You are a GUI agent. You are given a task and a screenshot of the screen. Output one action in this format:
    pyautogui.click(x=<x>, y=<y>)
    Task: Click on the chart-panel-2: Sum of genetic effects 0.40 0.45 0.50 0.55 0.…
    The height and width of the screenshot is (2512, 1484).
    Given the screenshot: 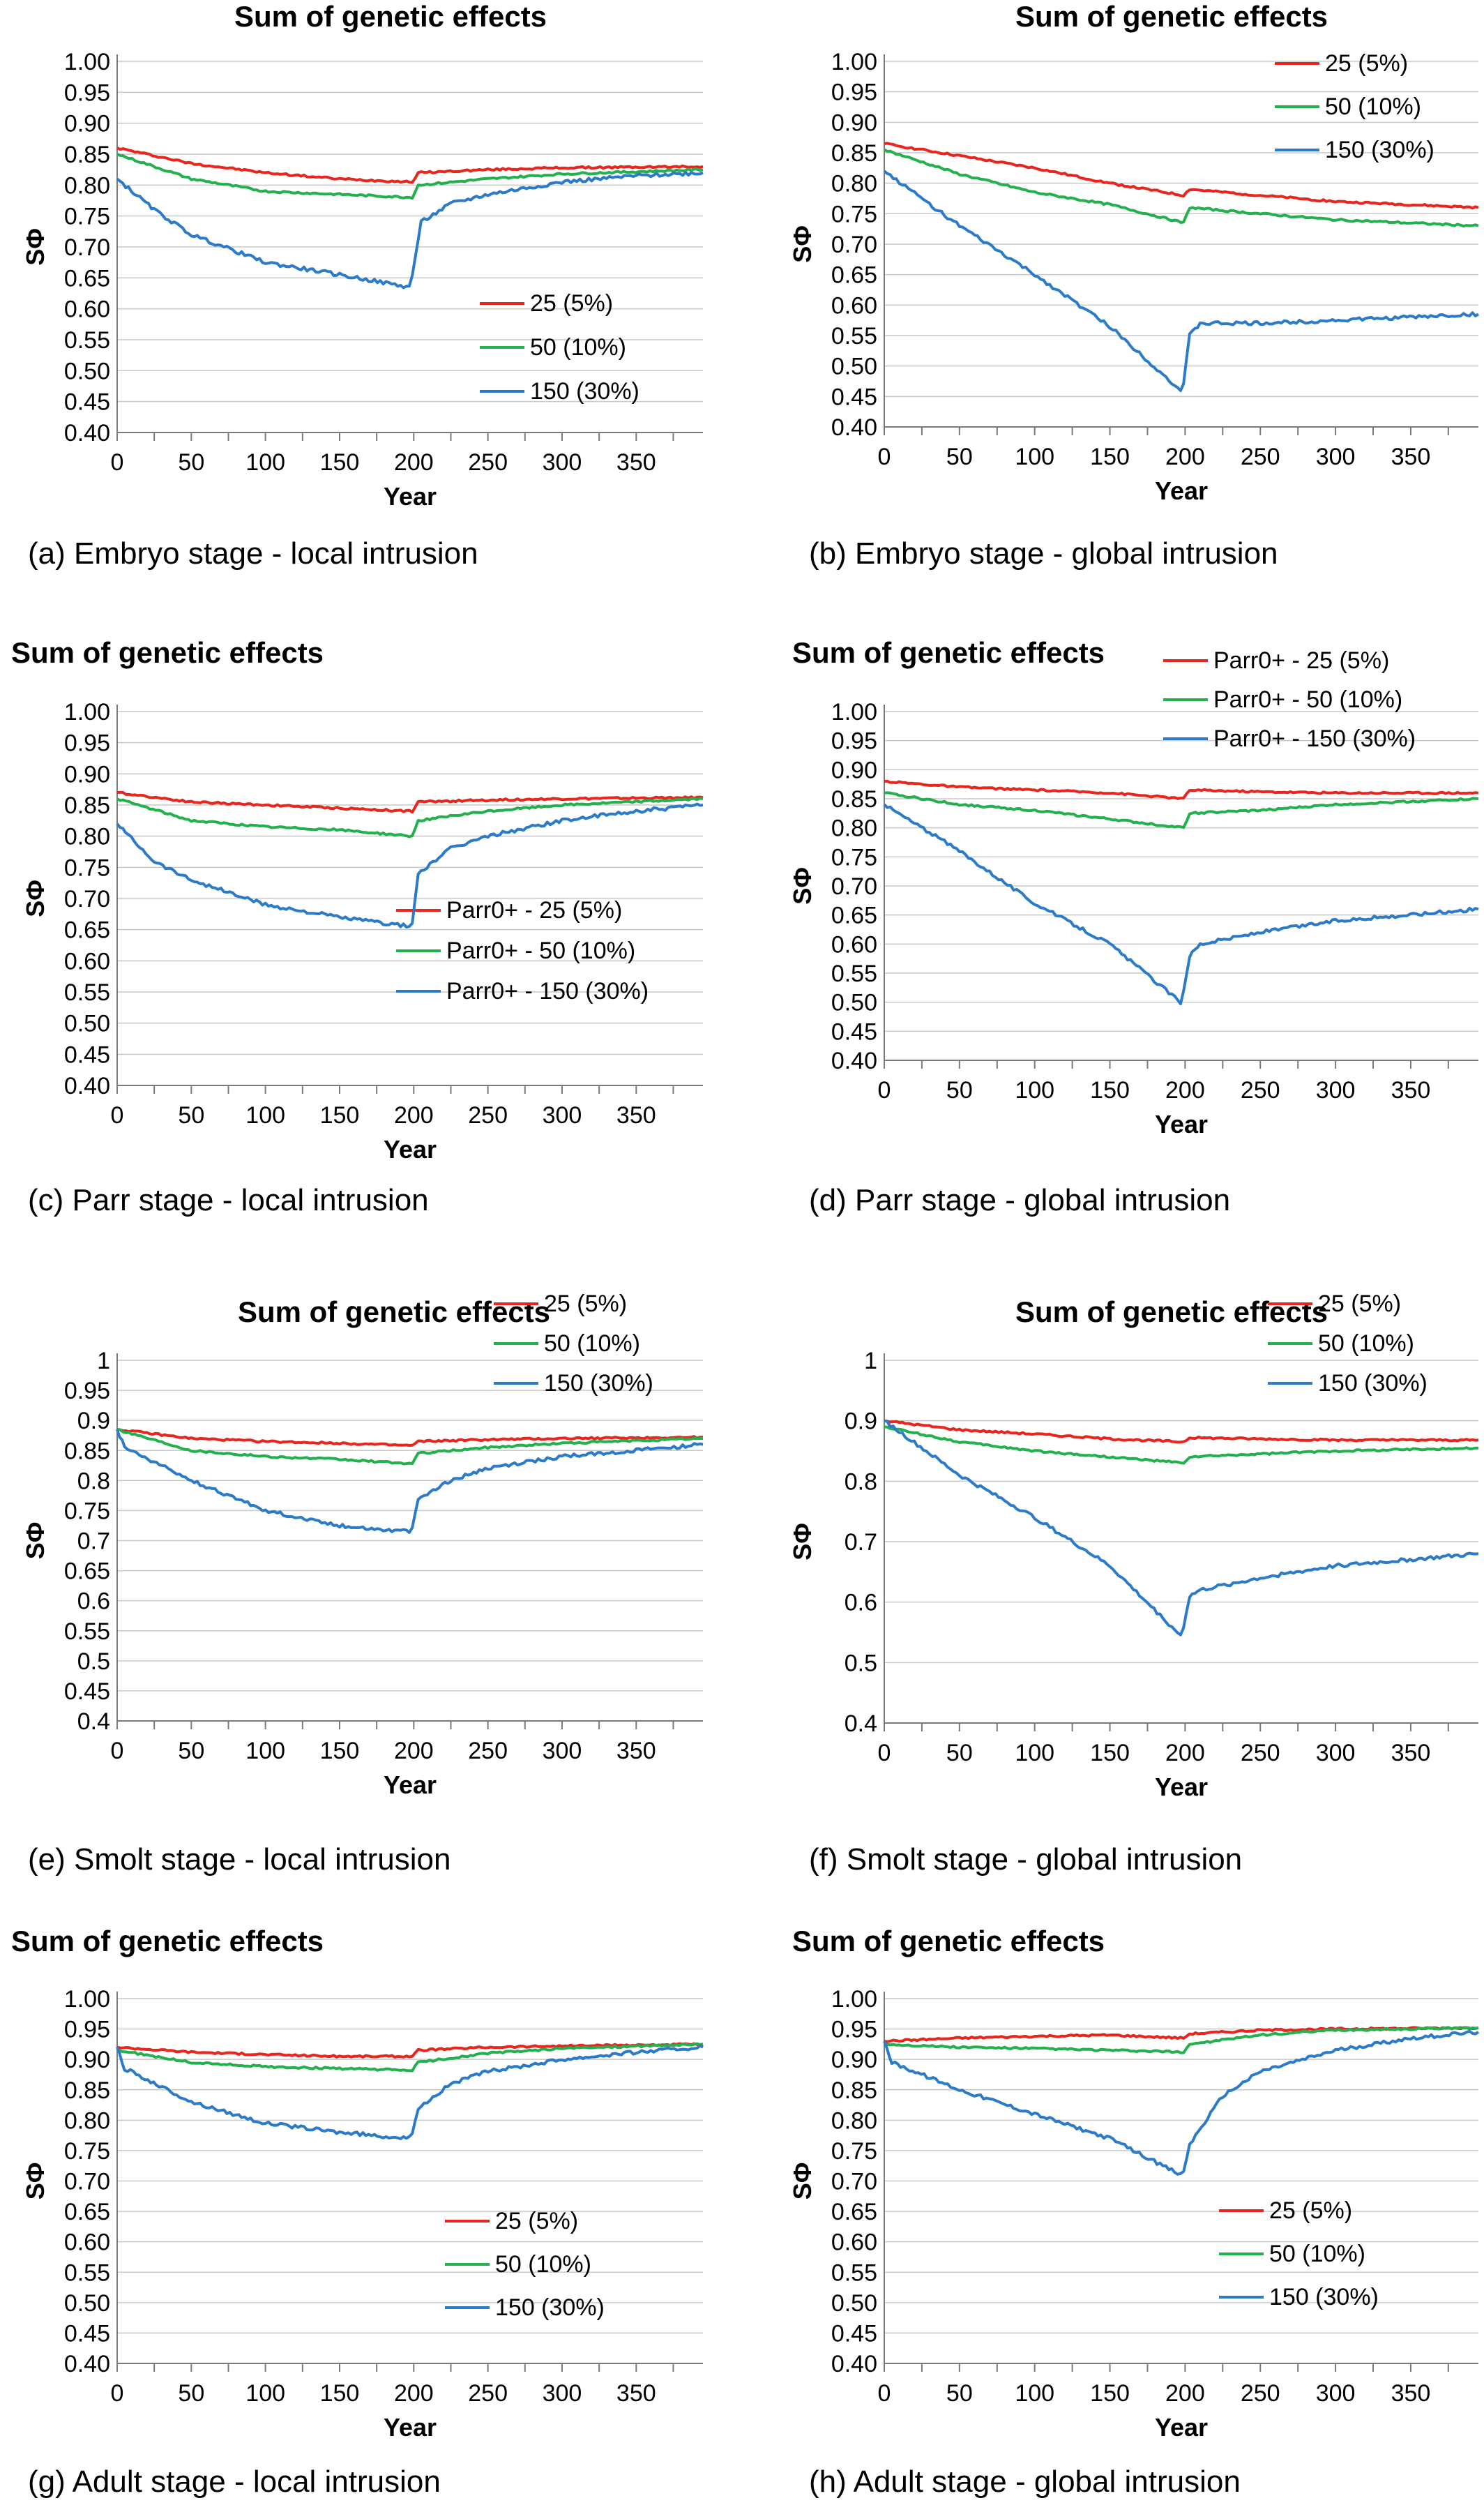 What is the action you would take?
    pyautogui.click(x=1134, y=285)
    